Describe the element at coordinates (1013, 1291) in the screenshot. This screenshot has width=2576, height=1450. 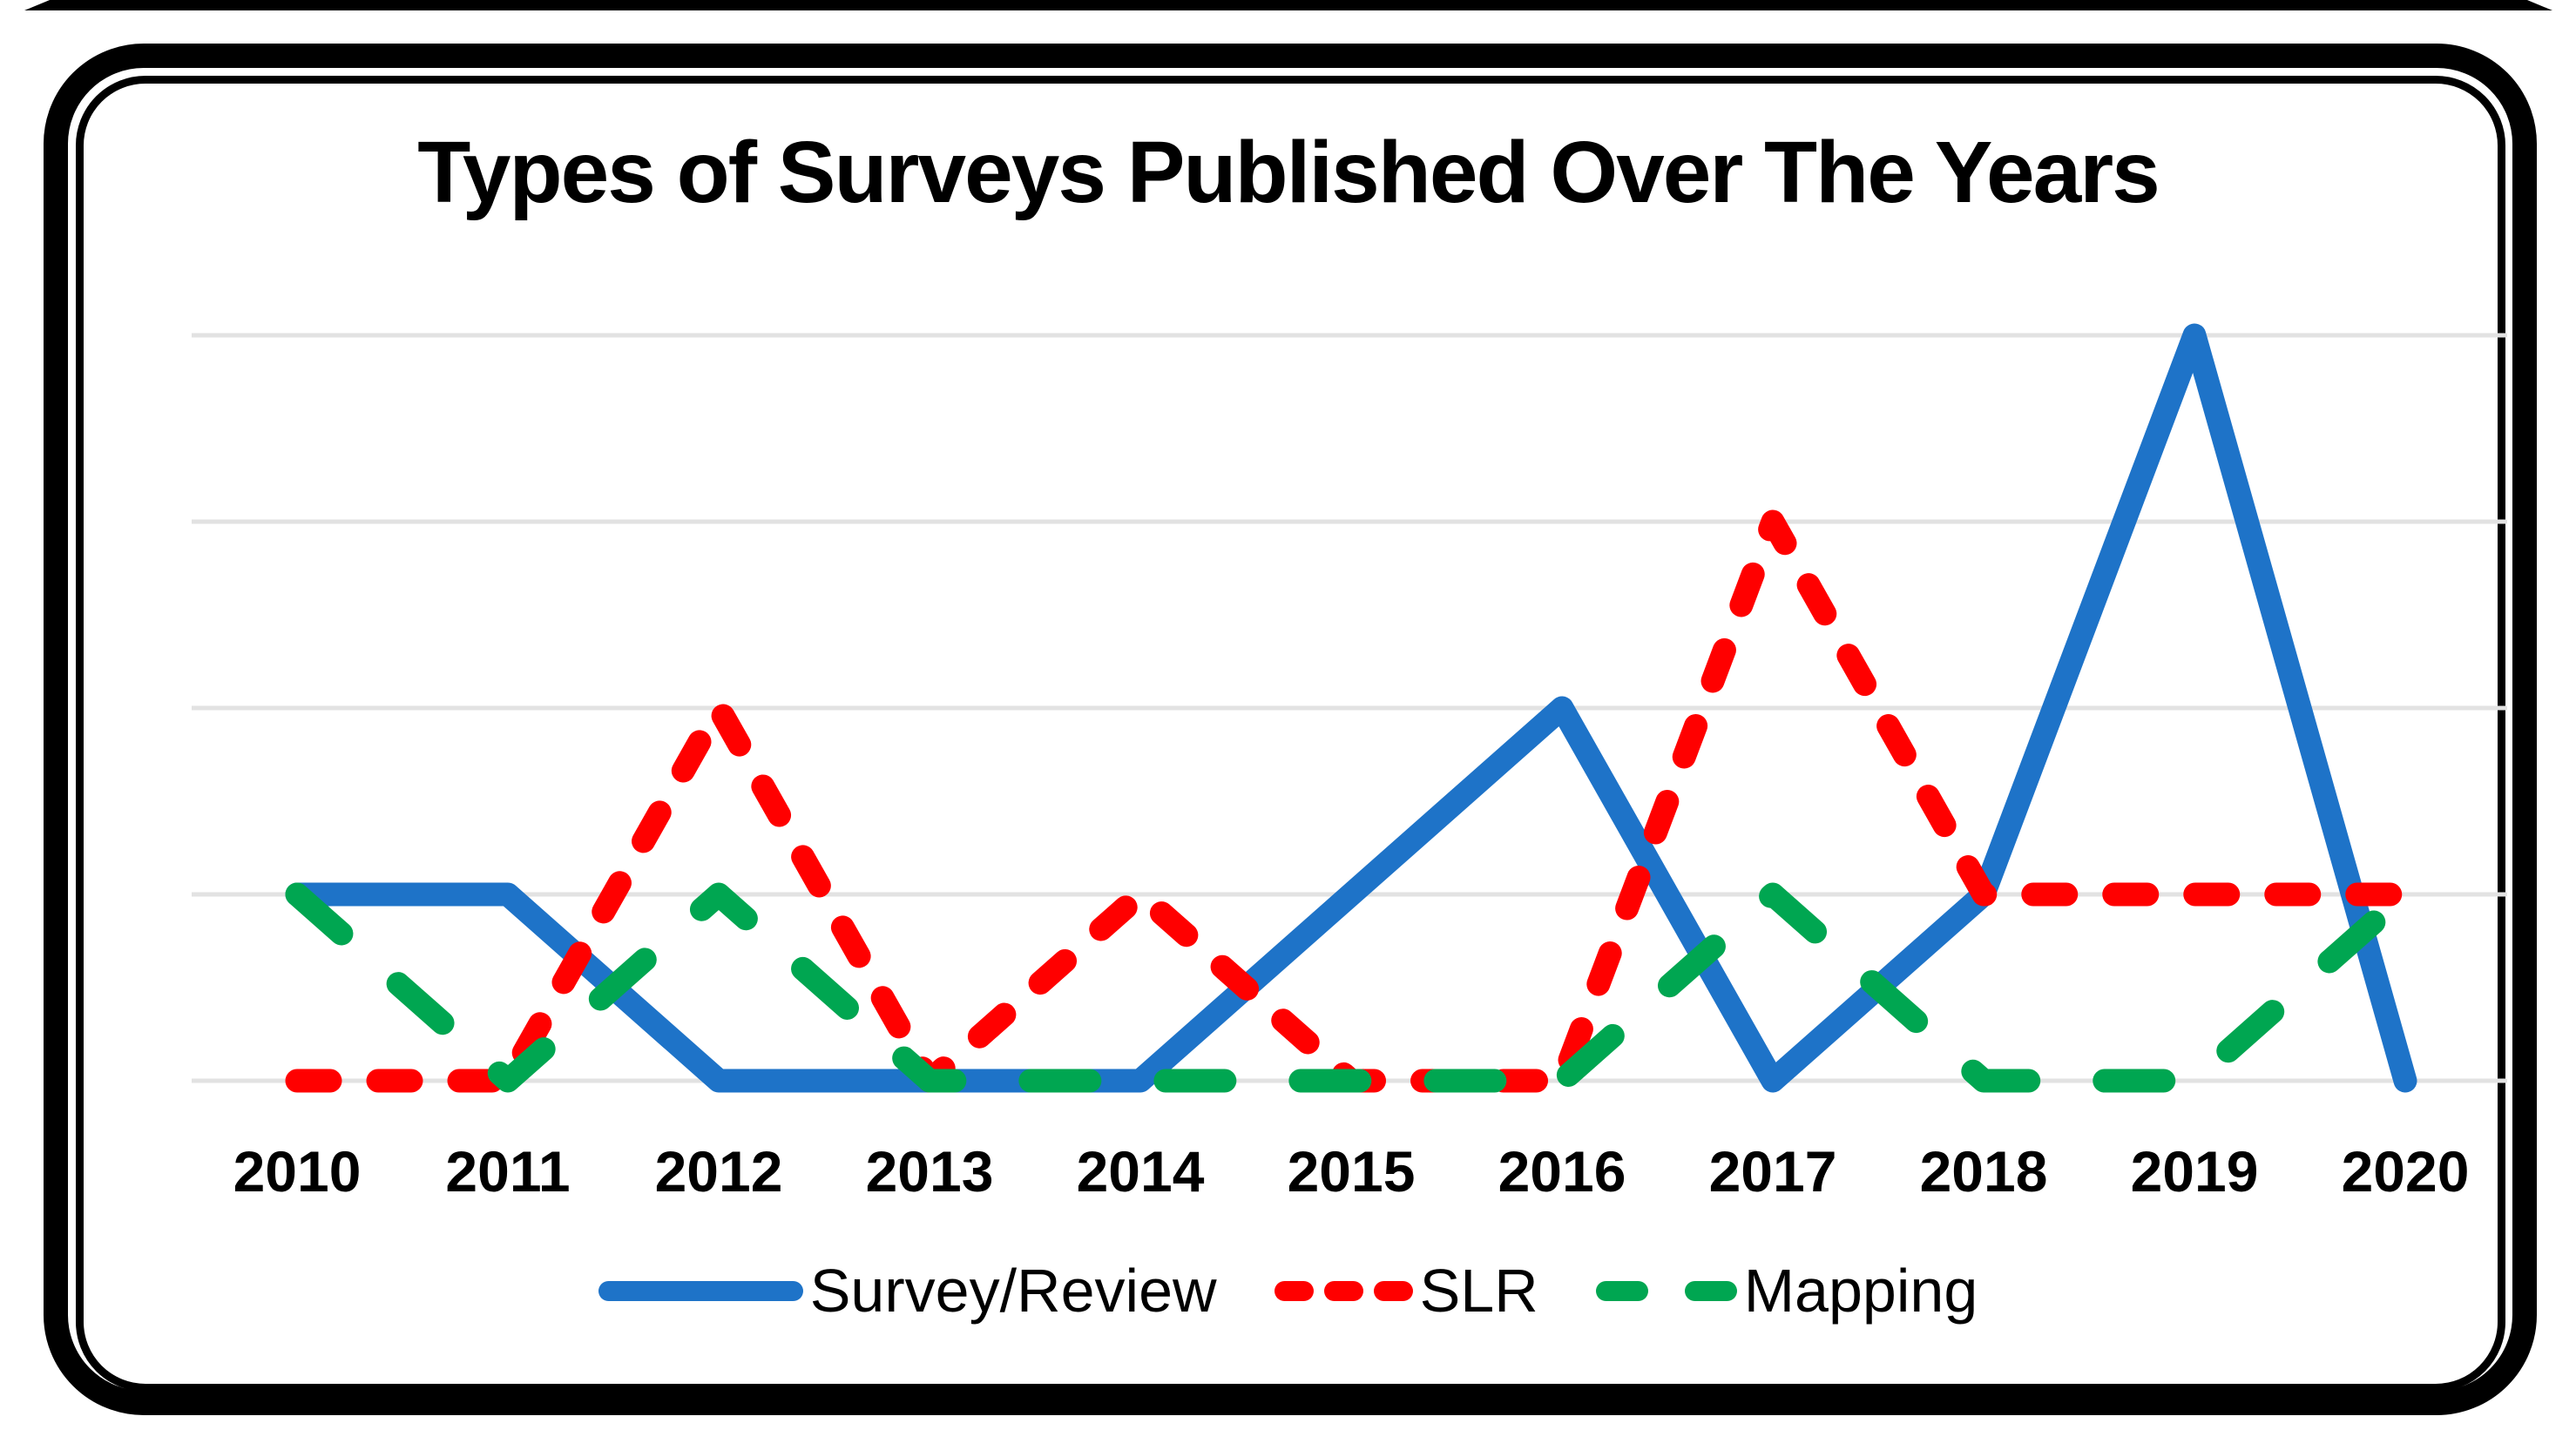
I see `legend-label-survey-review: Survey/Review` at that location.